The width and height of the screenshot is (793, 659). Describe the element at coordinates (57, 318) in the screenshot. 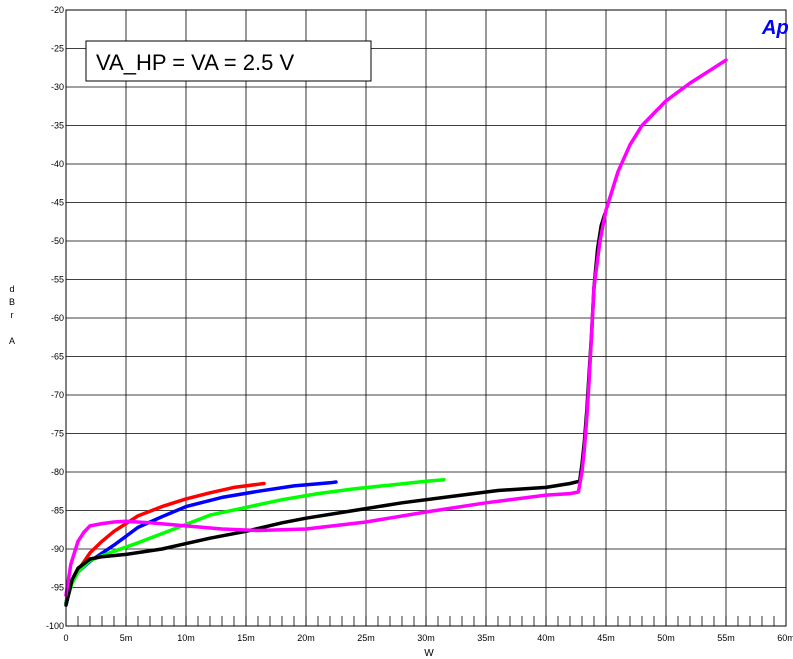

I see `y-tick-label: -60` at that location.